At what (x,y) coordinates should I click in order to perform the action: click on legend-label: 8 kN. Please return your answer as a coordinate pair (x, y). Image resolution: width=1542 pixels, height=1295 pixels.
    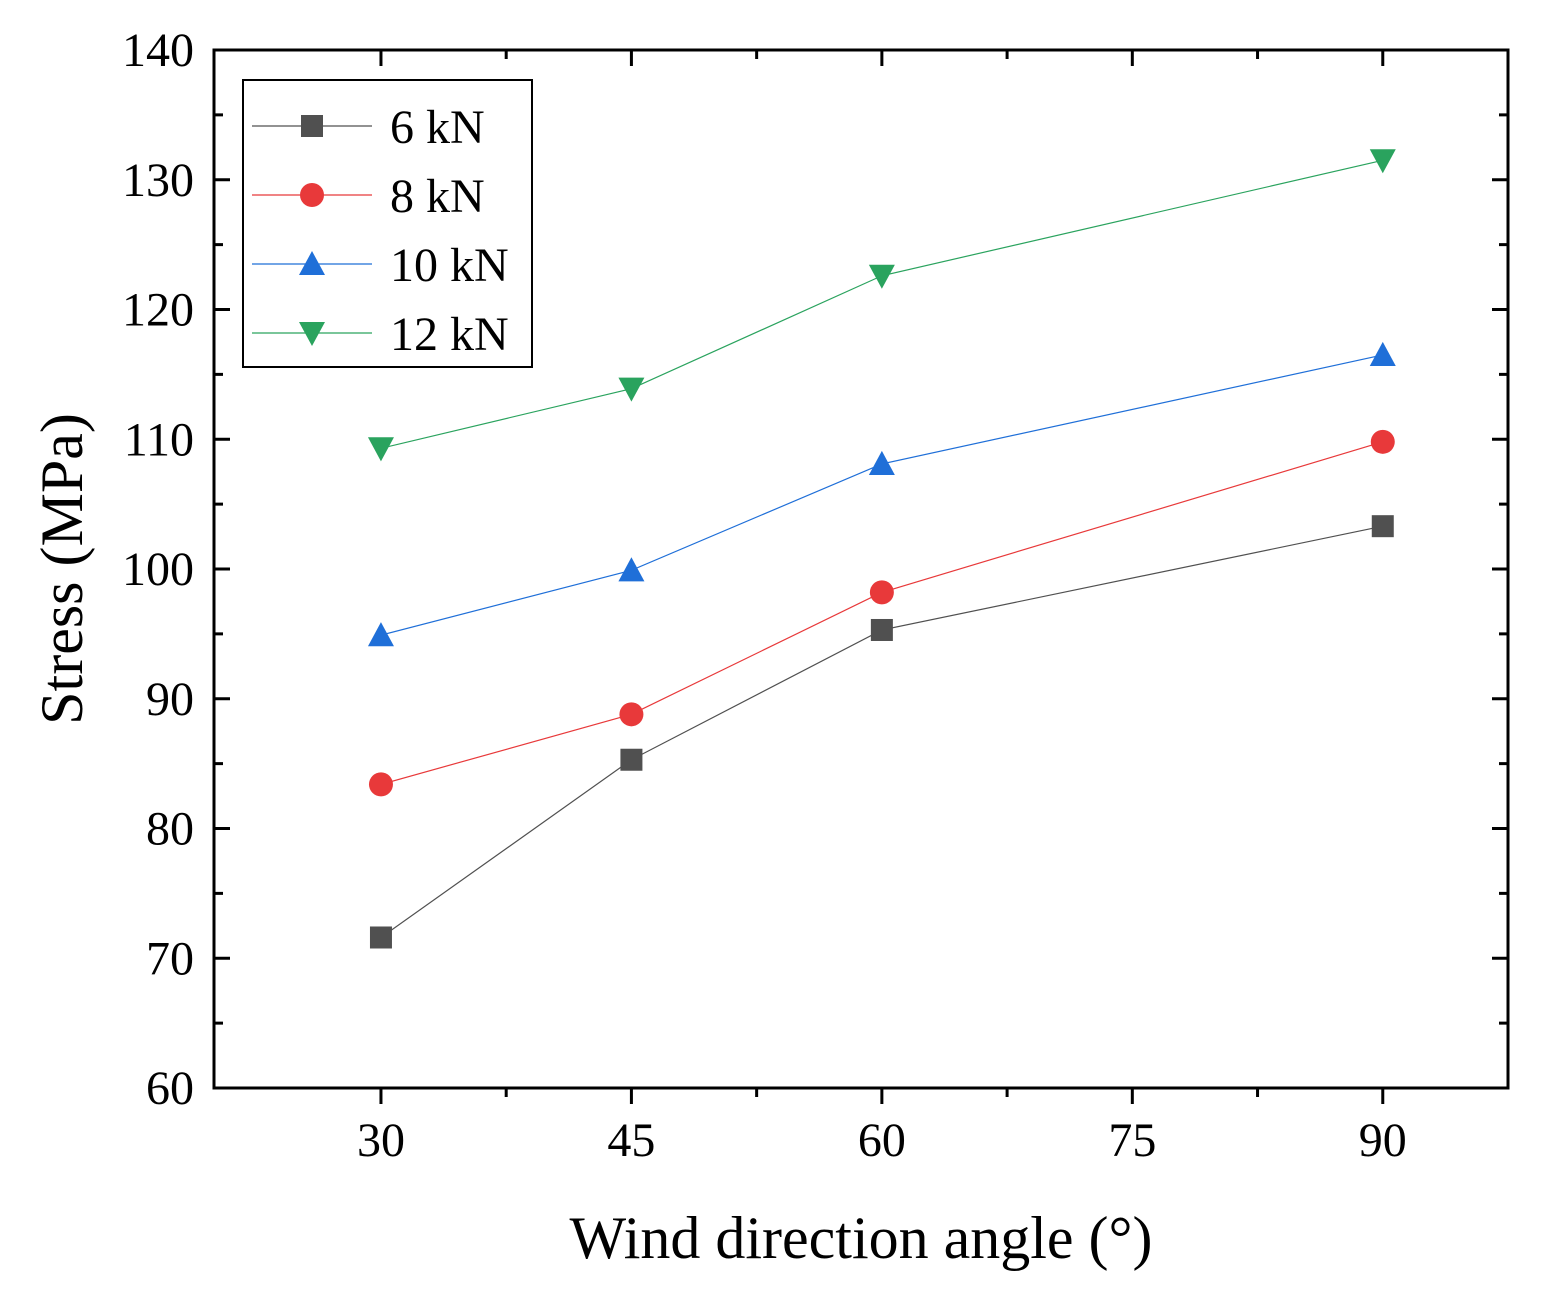
    Looking at the image, I should click on (437, 196).